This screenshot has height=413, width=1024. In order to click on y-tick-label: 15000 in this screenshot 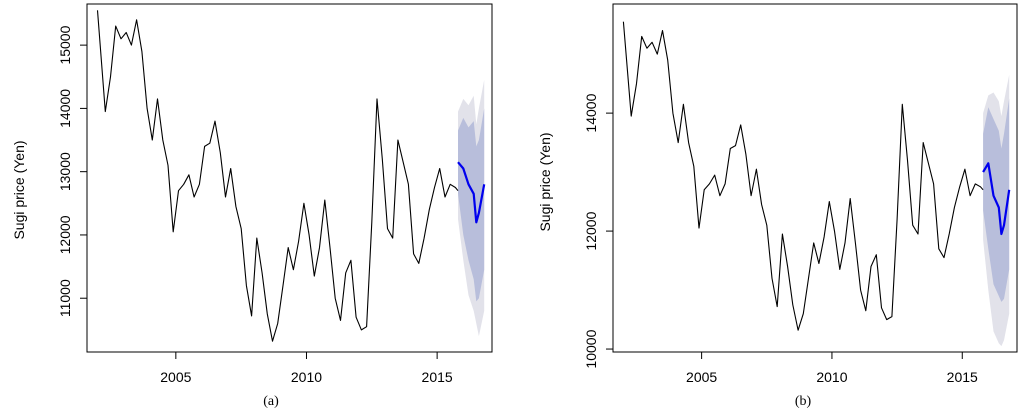, I will do `click(65, 44)`.